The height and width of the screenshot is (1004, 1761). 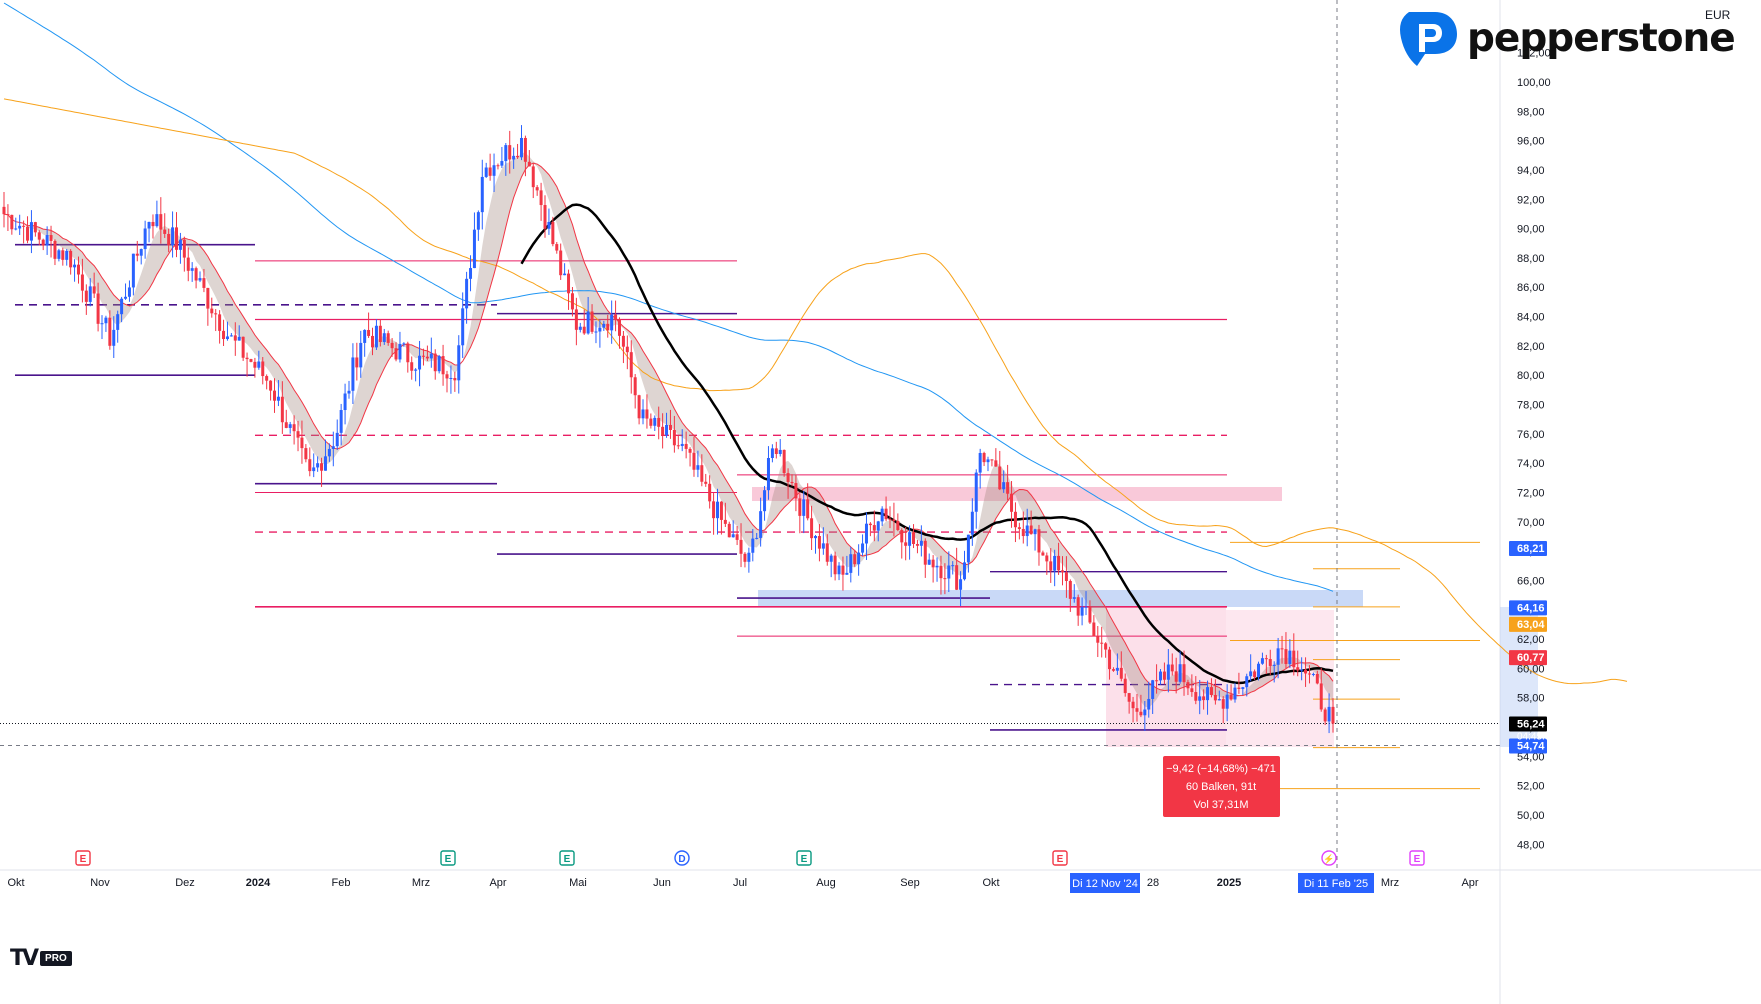 I want to click on price-tick-label: 84,00, so click(x=1531, y=318).